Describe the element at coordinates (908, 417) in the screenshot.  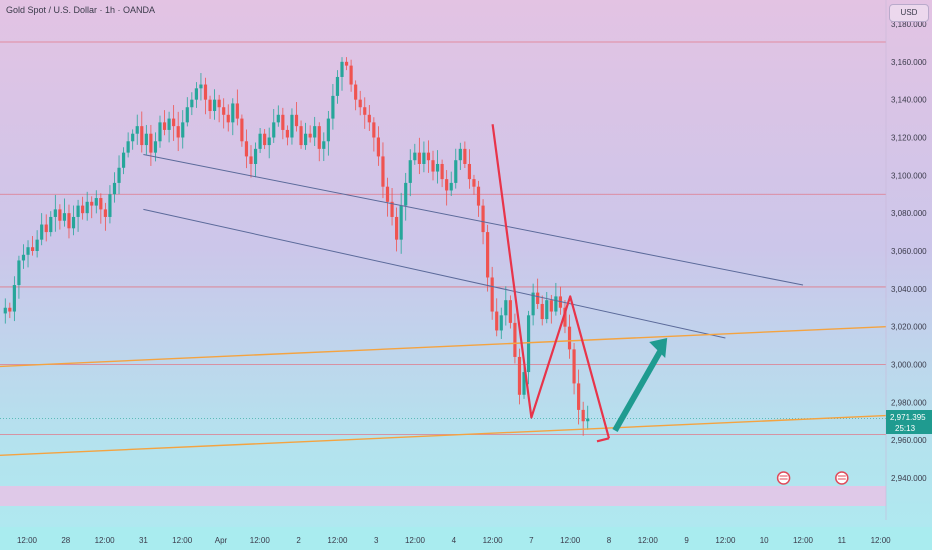
I see `current-price-value: 2,971.395` at that location.